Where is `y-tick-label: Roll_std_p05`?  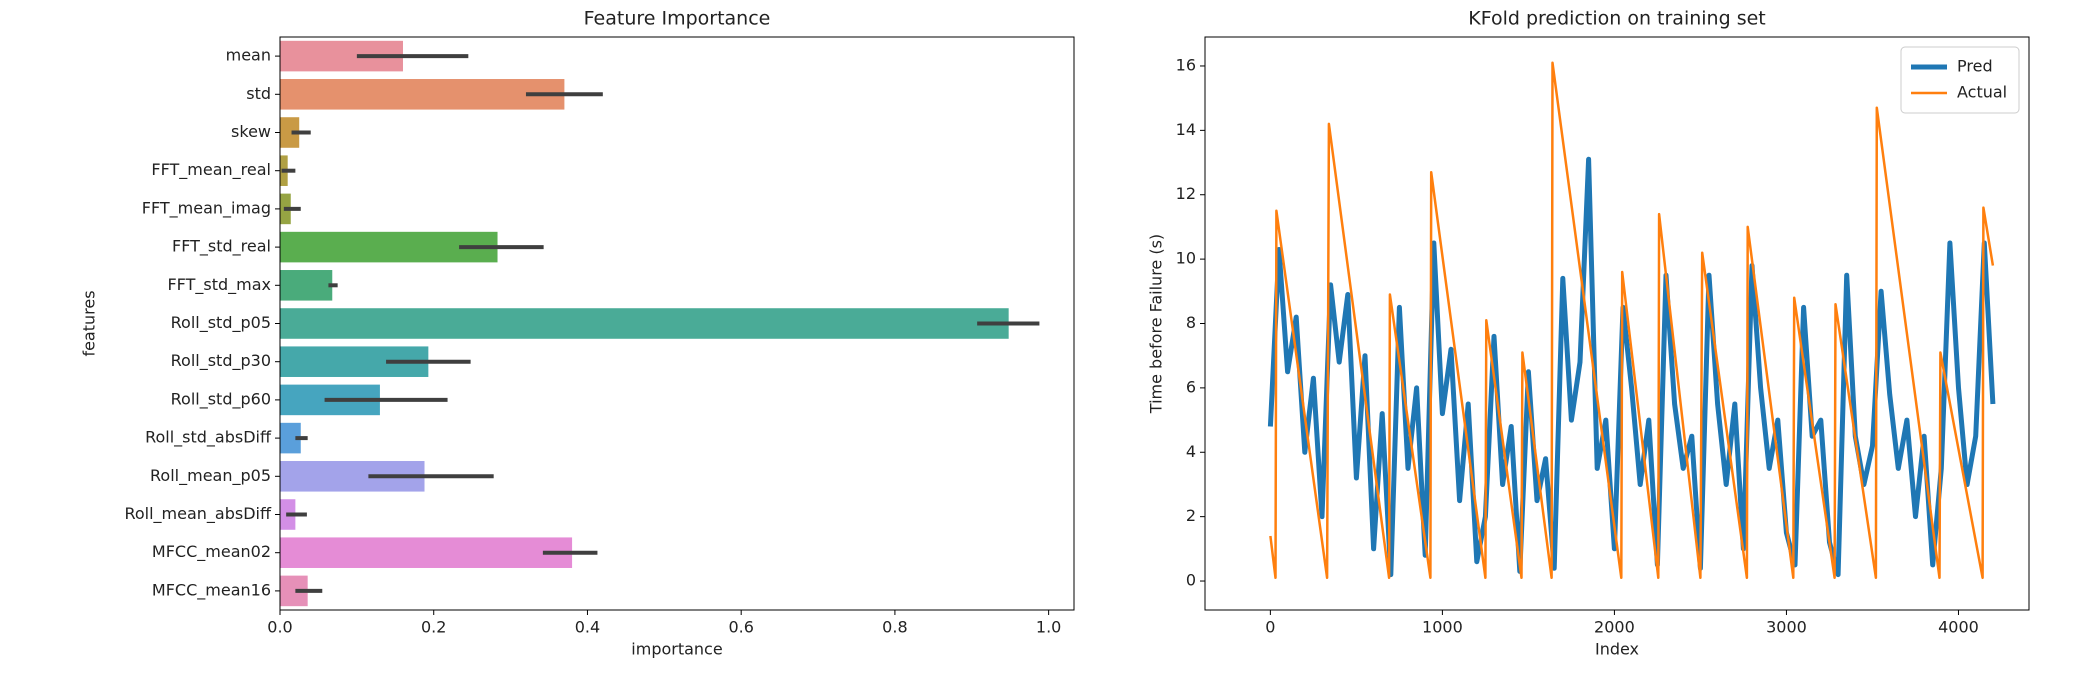 y-tick-label: Roll_std_p05 is located at coordinates (221, 323).